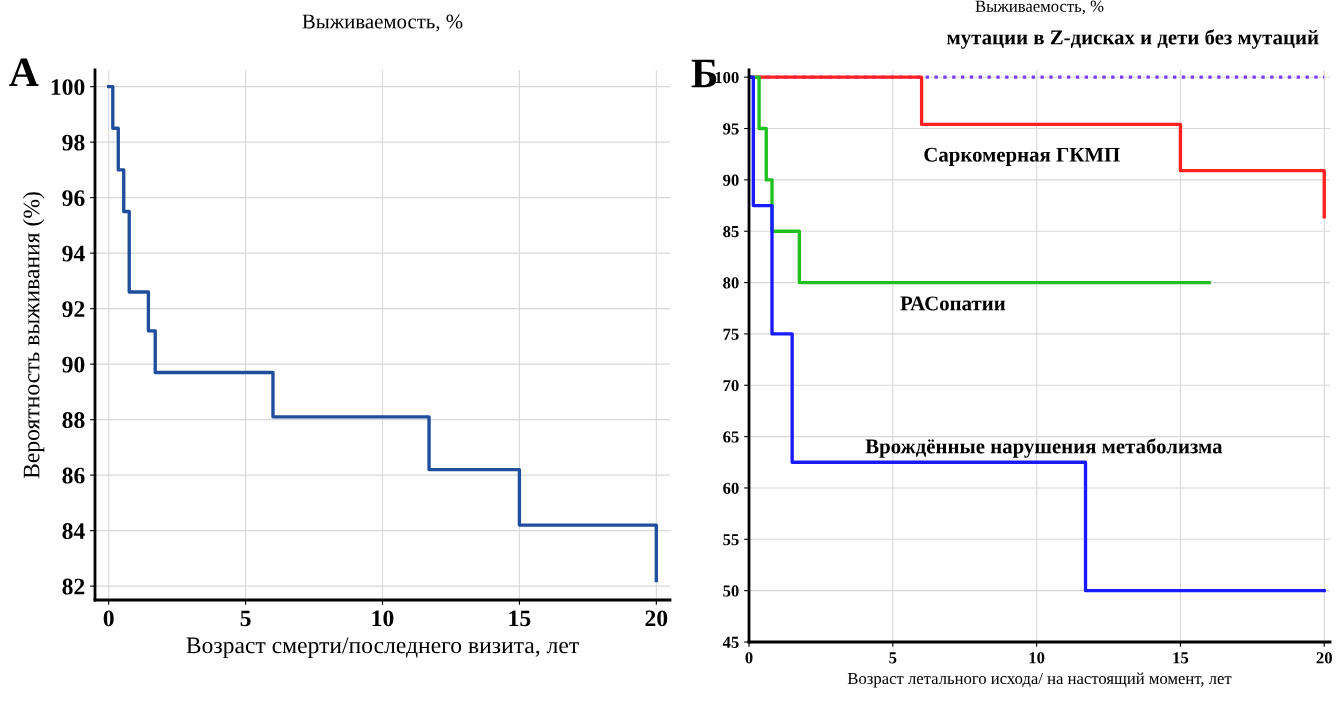 The image size is (1337, 717). What do you see at coordinates (731, 231) in the screenshot?
I see `y-tick-label: 85` at bounding box center [731, 231].